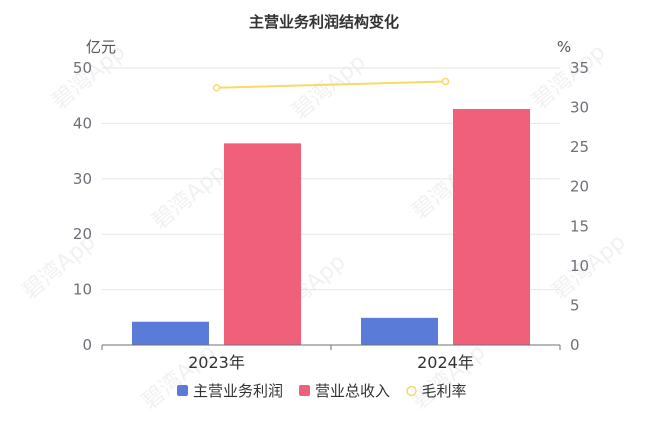  Describe the element at coordinates (579, 68) in the screenshot. I see `right-tick-label: 35` at that location.